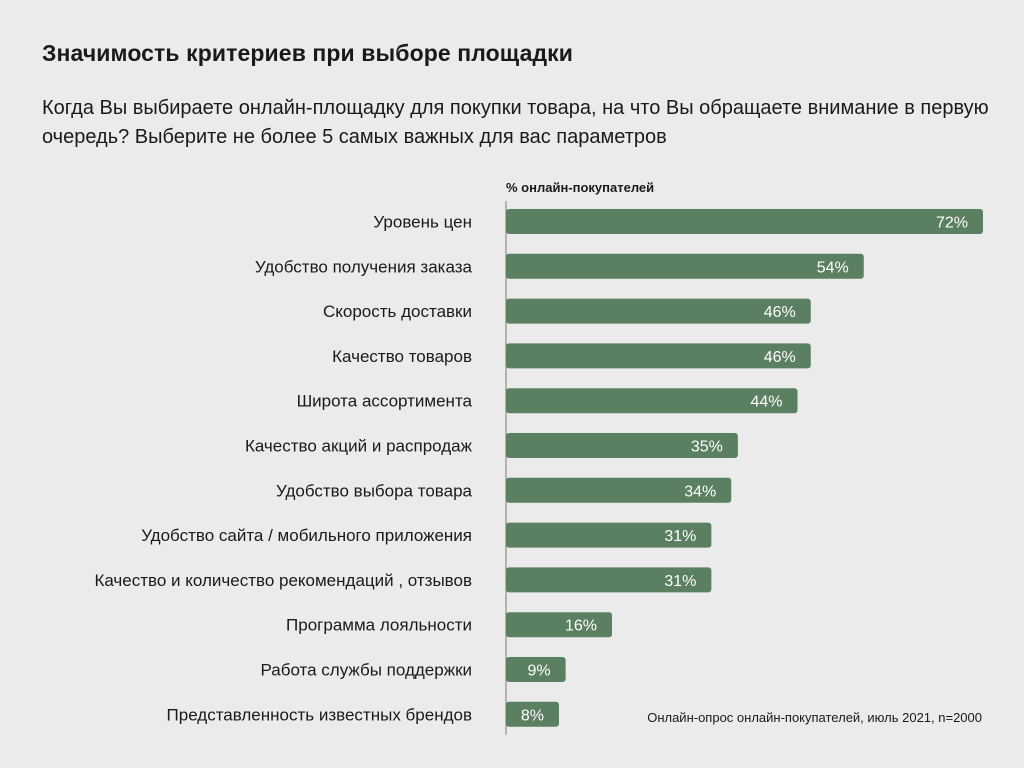 The height and width of the screenshot is (768, 1024). What do you see at coordinates (539, 671) in the screenshot?
I see `value-label: 9%` at bounding box center [539, 671].